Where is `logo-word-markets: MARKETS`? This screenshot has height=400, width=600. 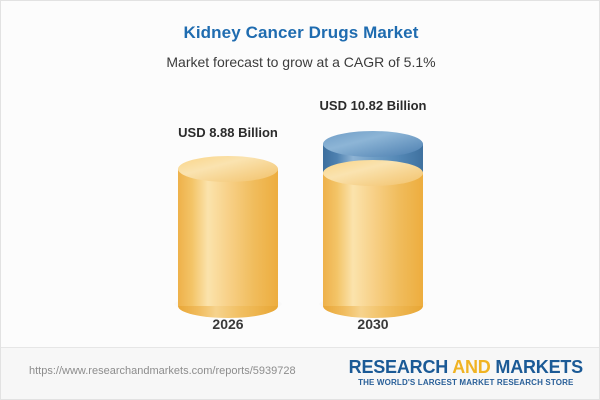
logo-word-markets: MARKETS is located at coordinates (536, 367).